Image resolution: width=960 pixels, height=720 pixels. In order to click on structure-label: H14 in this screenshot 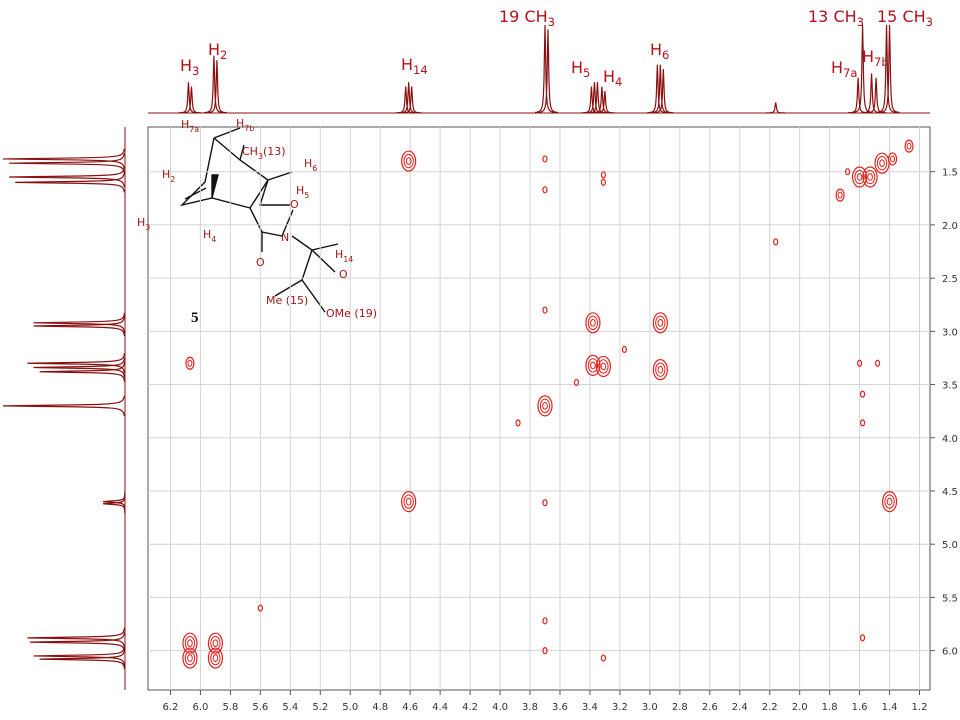, I will do `click(344, 256)`.